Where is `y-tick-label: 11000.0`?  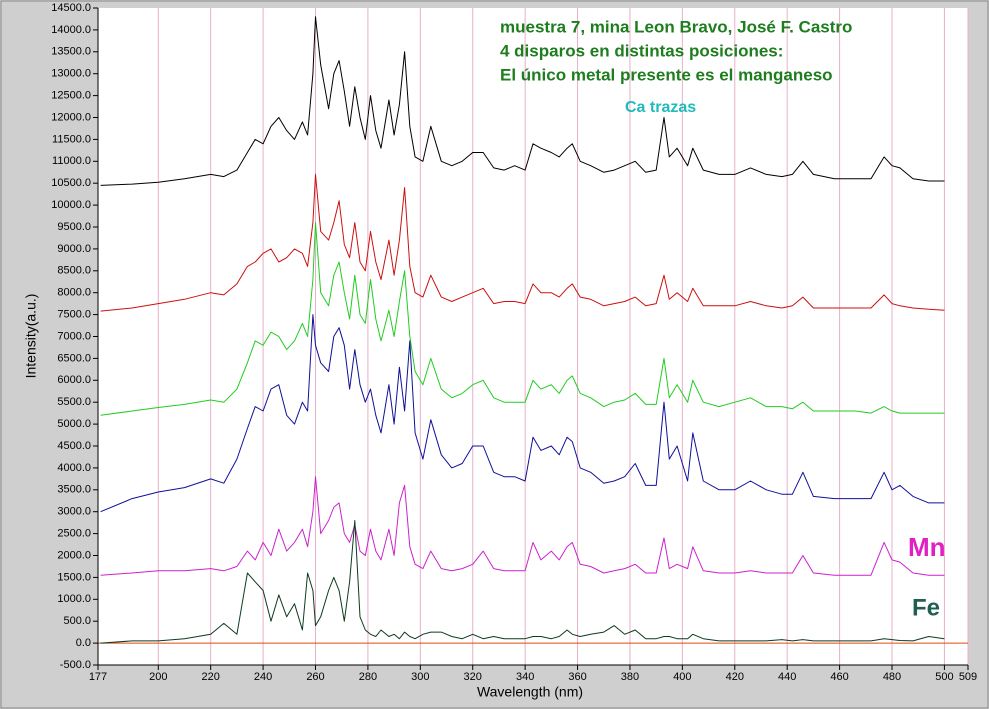
y-tick-label: 11000.0 is located at coordinates (71, 161).